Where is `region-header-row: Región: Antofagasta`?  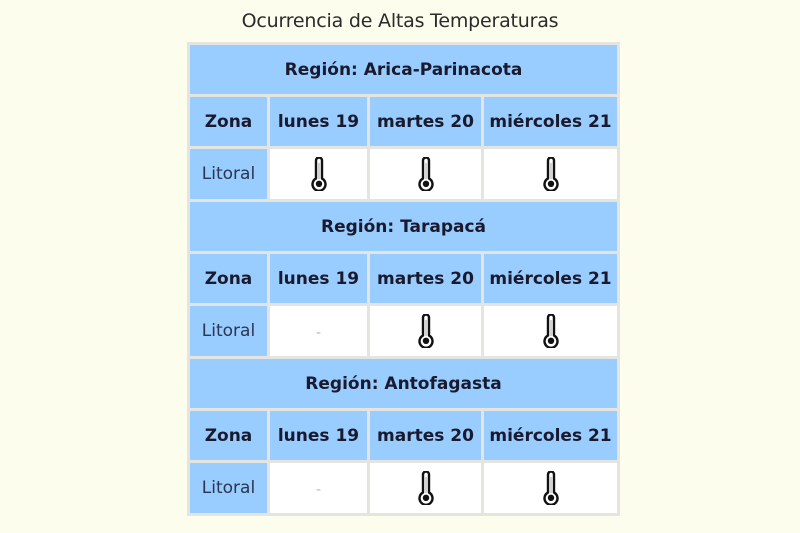 region-header-row: Región: Antofagasta is located at coordinates (404, 383).